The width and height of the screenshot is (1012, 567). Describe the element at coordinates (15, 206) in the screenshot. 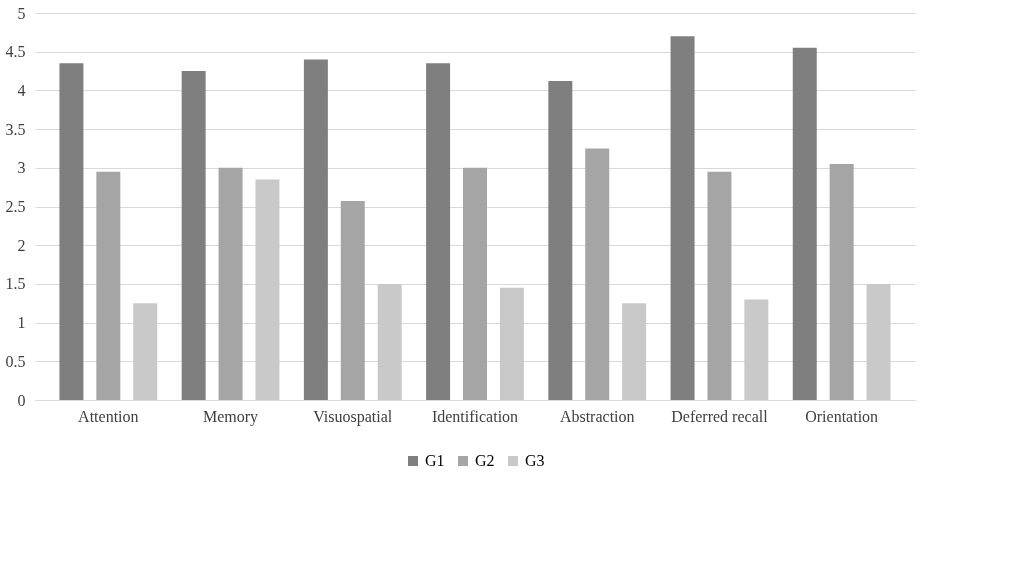

I see `y-tick-label: 2.5` at that location.